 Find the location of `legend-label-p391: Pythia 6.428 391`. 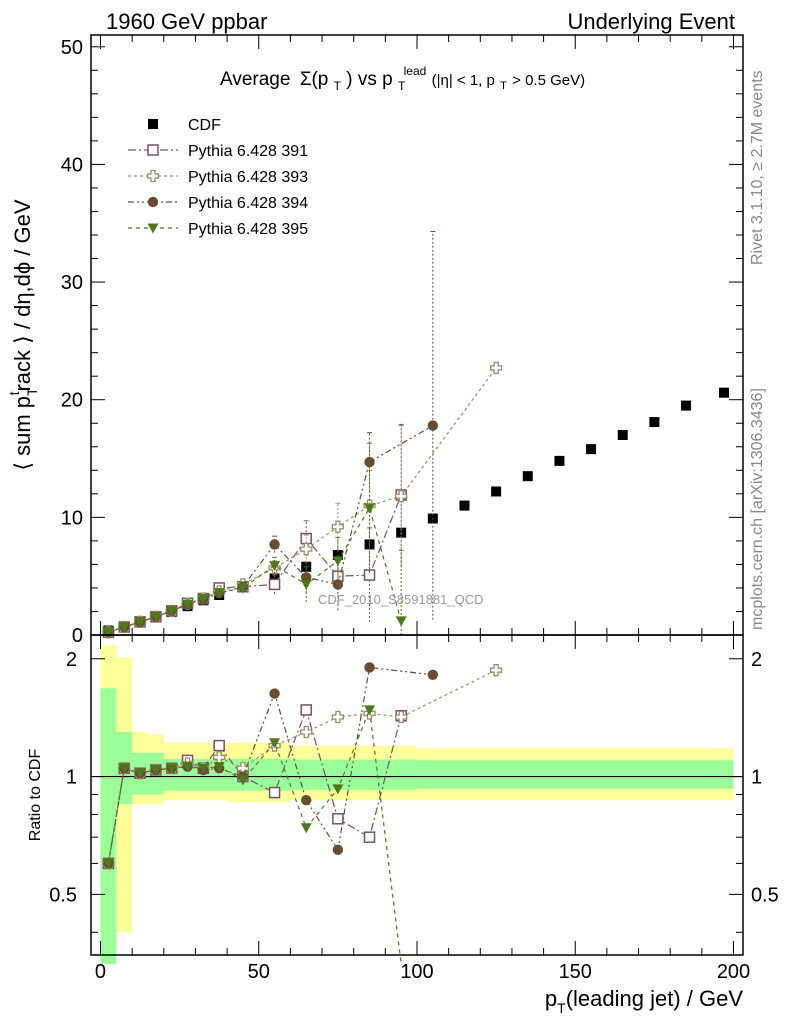

legend-label-p391: Pythia 6.428 391 is located at coordinates (248, 151).